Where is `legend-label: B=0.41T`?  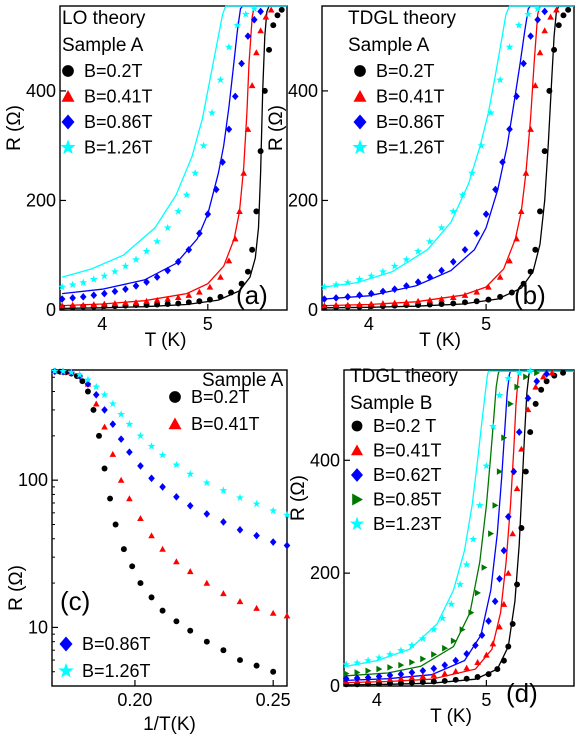
legend-label: B=0.41T is located at coordinates (225, 424).